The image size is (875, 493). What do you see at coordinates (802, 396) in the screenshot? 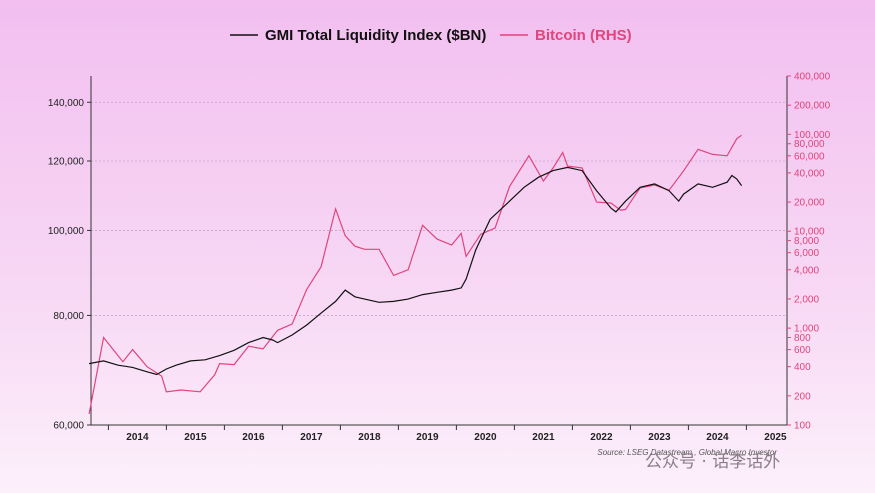
I see `right-tick-label-200: 200` at bounding box center [802, 396].